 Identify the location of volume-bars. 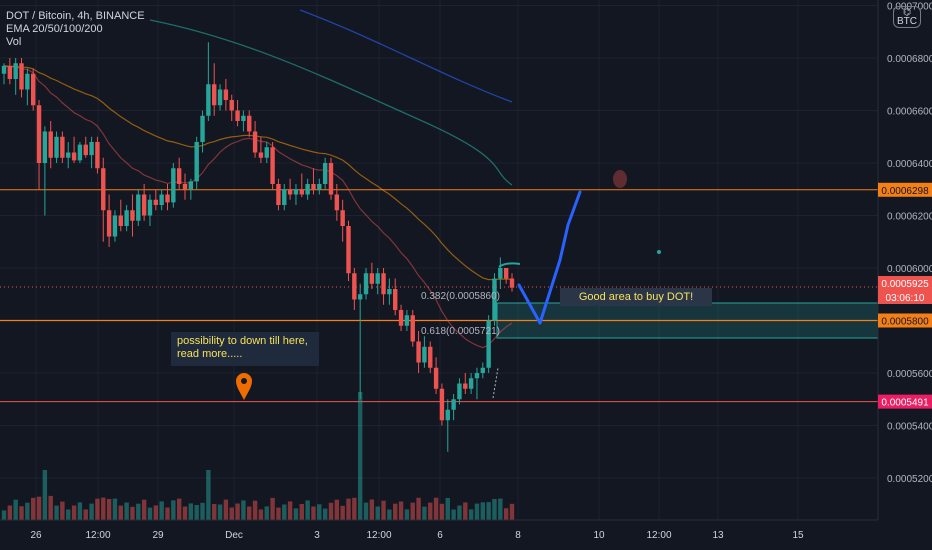
(258, 456).